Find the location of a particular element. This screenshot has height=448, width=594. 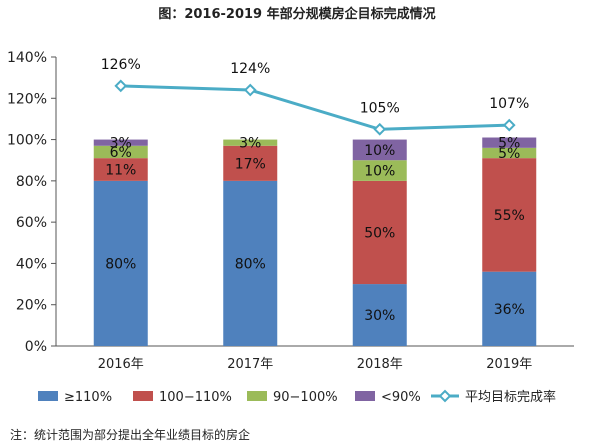

y-tick-label: 0% is located at coordinates (36, 347).